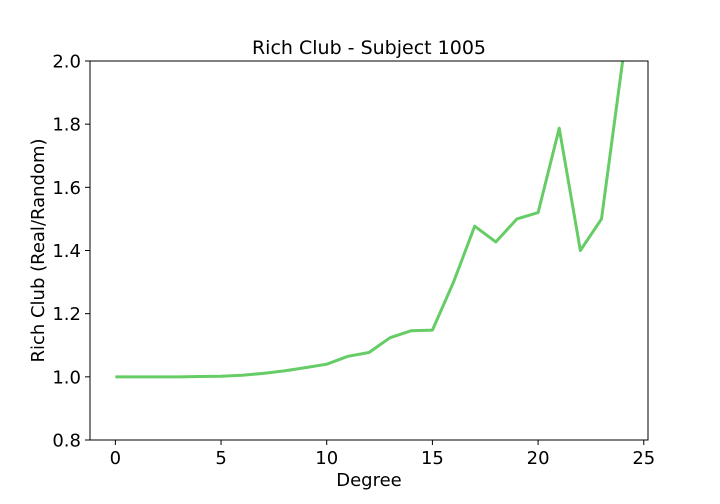  What do you see at coordinates (382, 454) in the screenshot?
I see `x-axis-ticks: 0 5 10 15 20 25` at bounding box center [382, 454].